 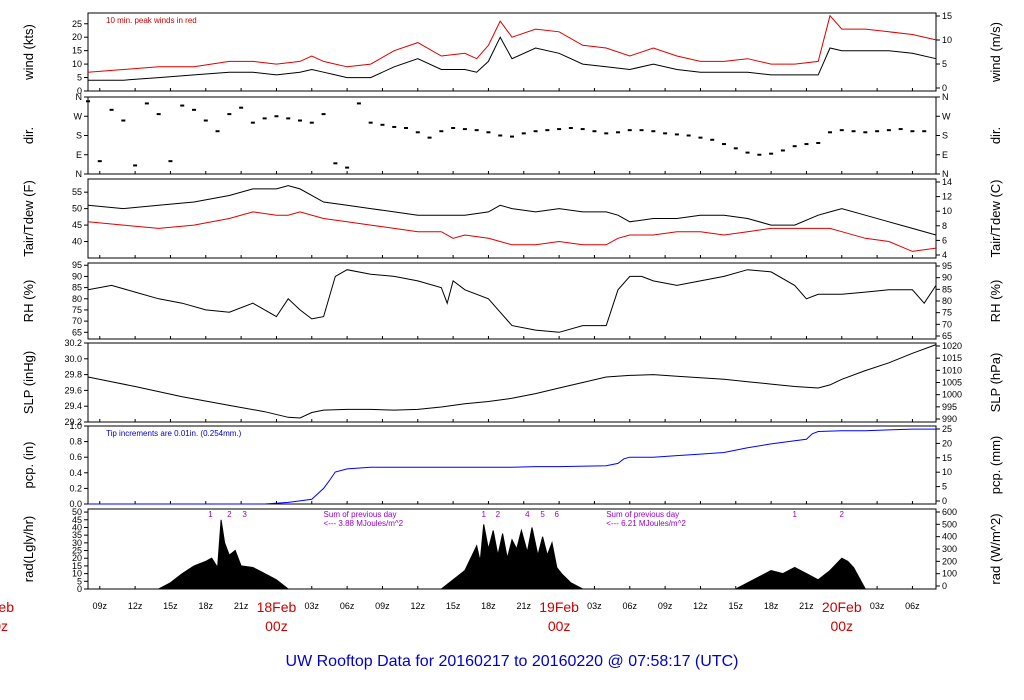 I want to click on wind-ytick-label-left: 0, so click(x=79, y=91).